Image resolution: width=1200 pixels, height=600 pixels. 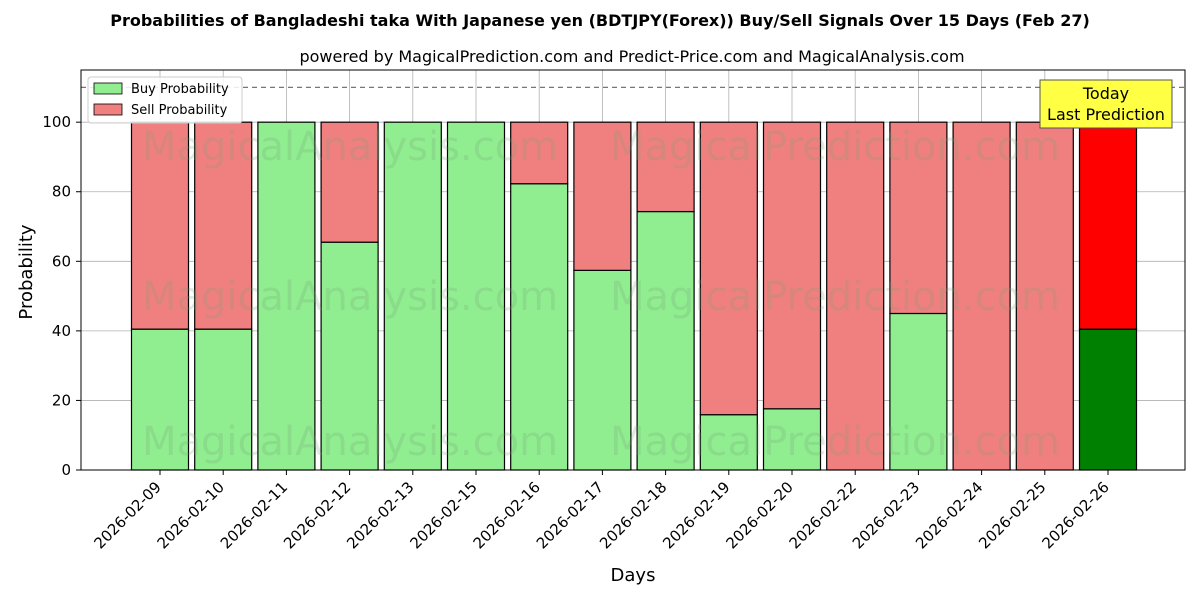 I want to click on legend-box, so click(x=165, y=100).